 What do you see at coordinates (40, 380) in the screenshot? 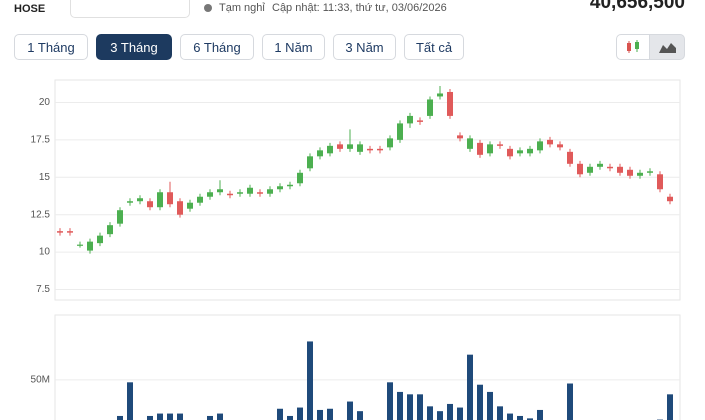
I see `y-tick-label: 50M` at bounding box center [40, 380].